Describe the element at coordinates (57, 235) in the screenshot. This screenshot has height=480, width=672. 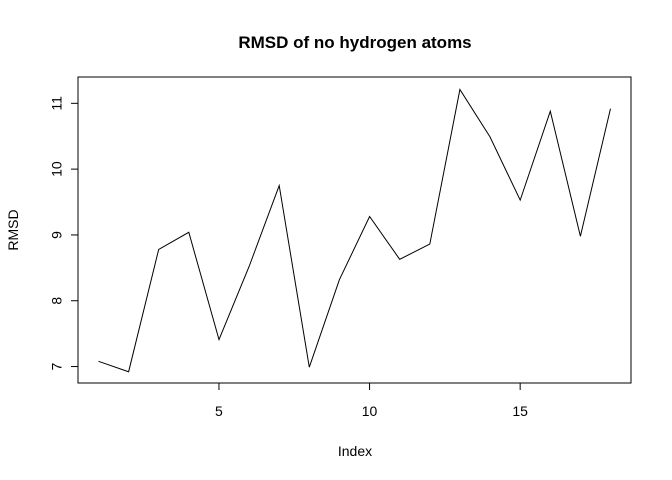
I see `y-tick-label: 9` at that location.